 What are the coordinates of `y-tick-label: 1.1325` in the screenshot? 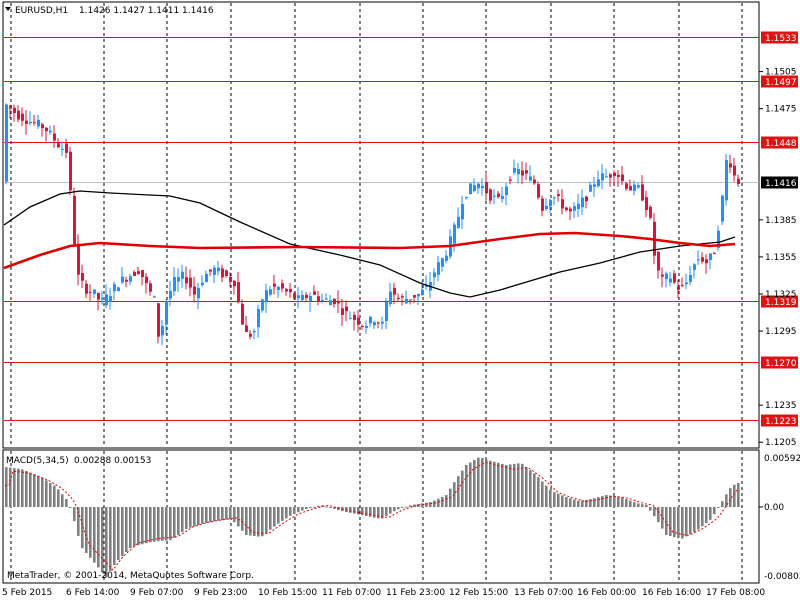 It's located at (781, 295).